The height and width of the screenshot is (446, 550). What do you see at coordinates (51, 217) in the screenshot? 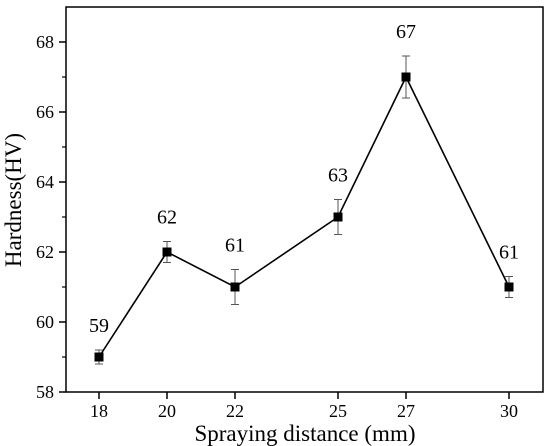
I see `y-axis-ticks: 58 60 62 64 66 68` at bounding box center [51, 217].